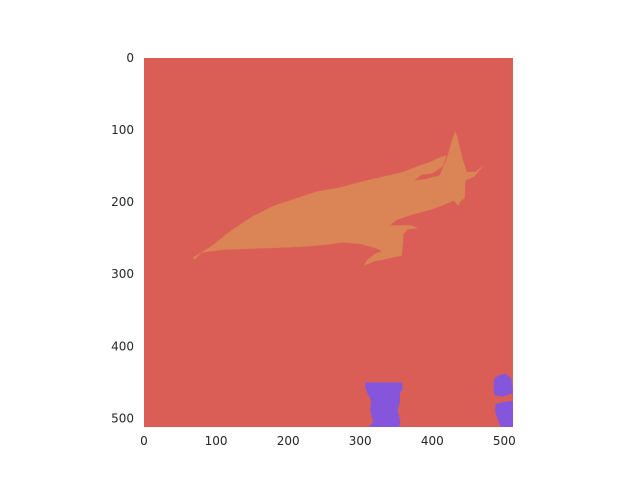 The image size is (640, 480). What do you see at coordinates (122, 346) in the screenshot?
I see `y-tick-label: 400` at bounding box center [122, 346].